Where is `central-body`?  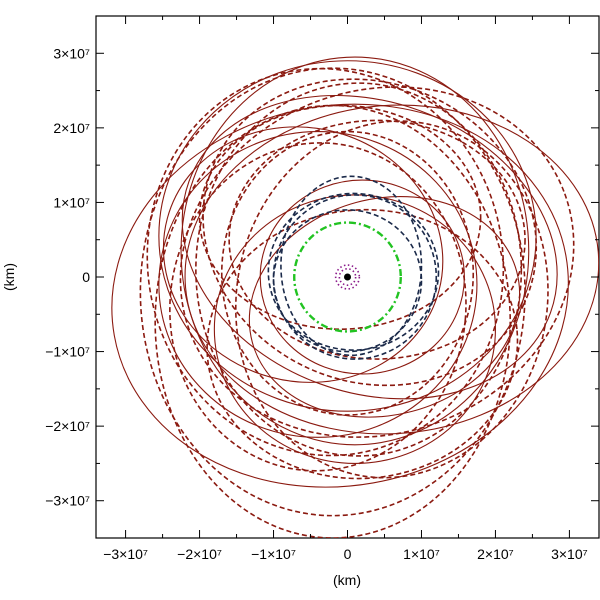
central-body is located at coordinates (347, 277).